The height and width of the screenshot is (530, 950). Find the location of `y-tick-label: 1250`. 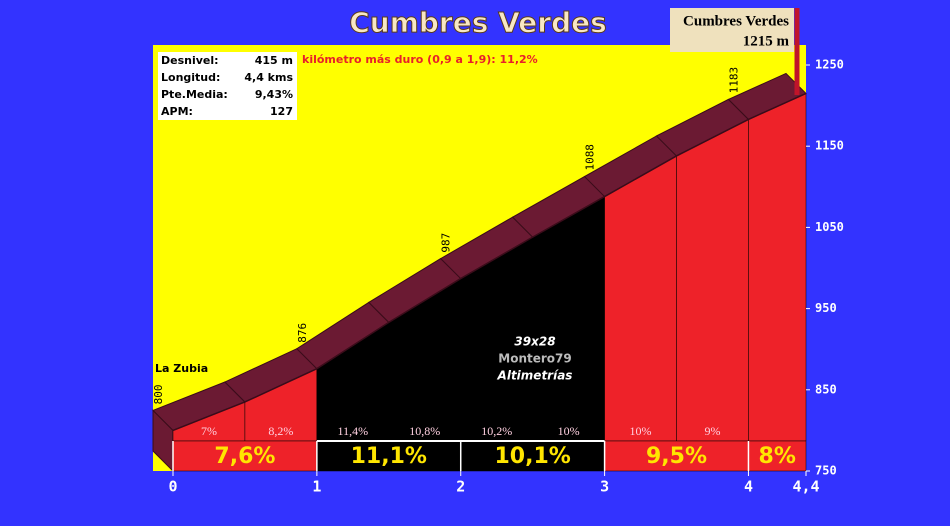

y-tick-label: 1250 is located at coordinates (829, 65).